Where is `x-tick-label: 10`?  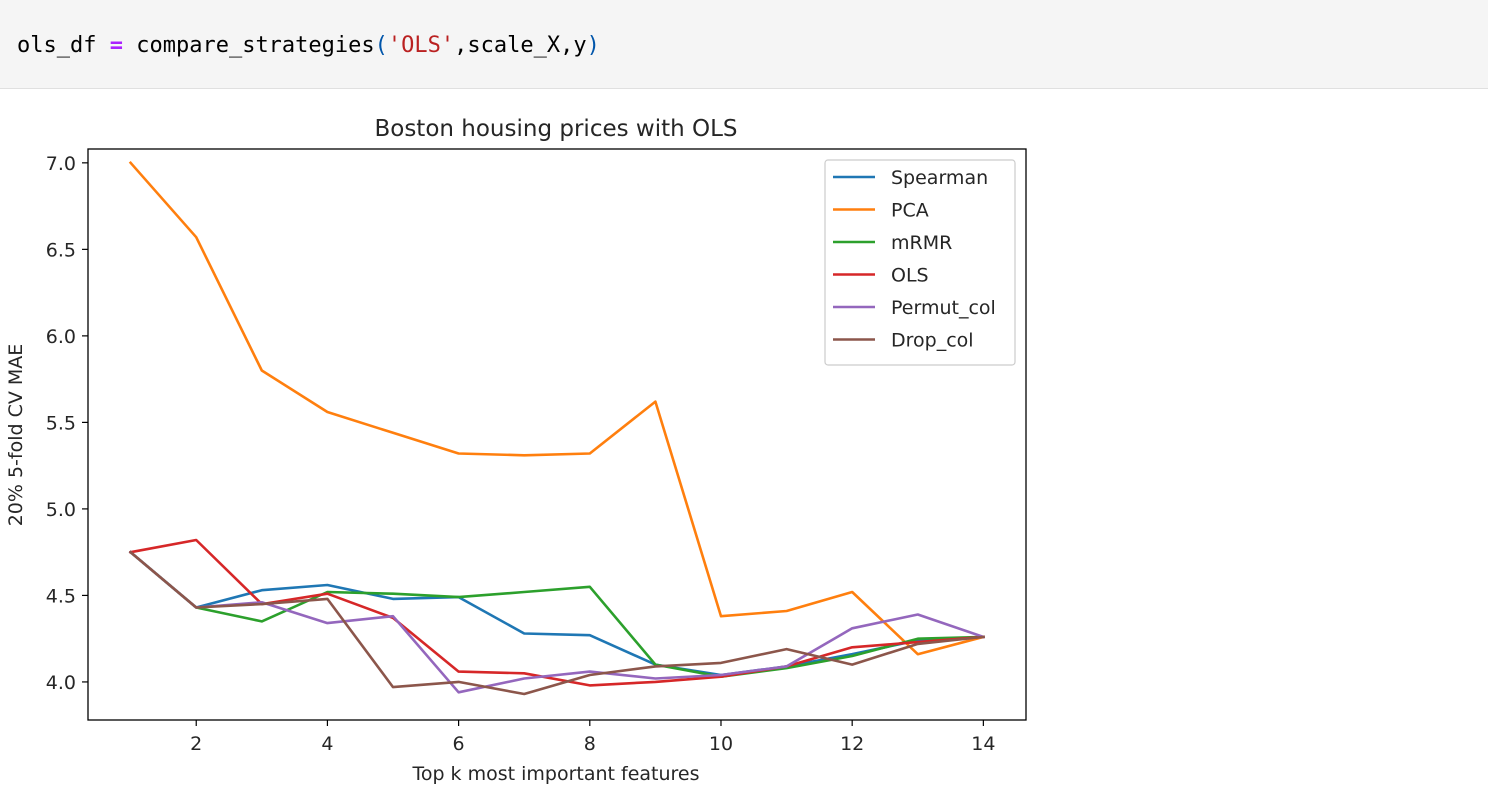
x-tick-label: 10 is located at coordinates (721, 744).